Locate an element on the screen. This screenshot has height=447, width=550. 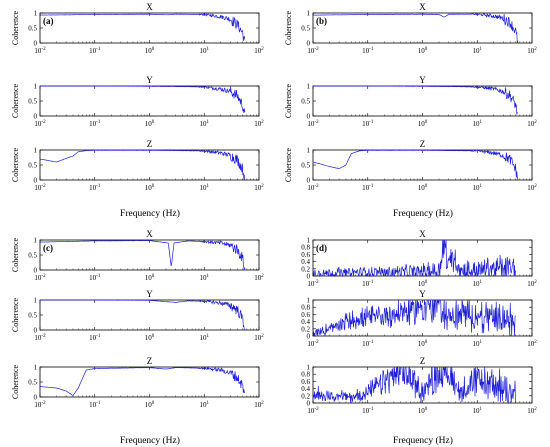
panel-label: (c) is located at coordinates (48, 248).